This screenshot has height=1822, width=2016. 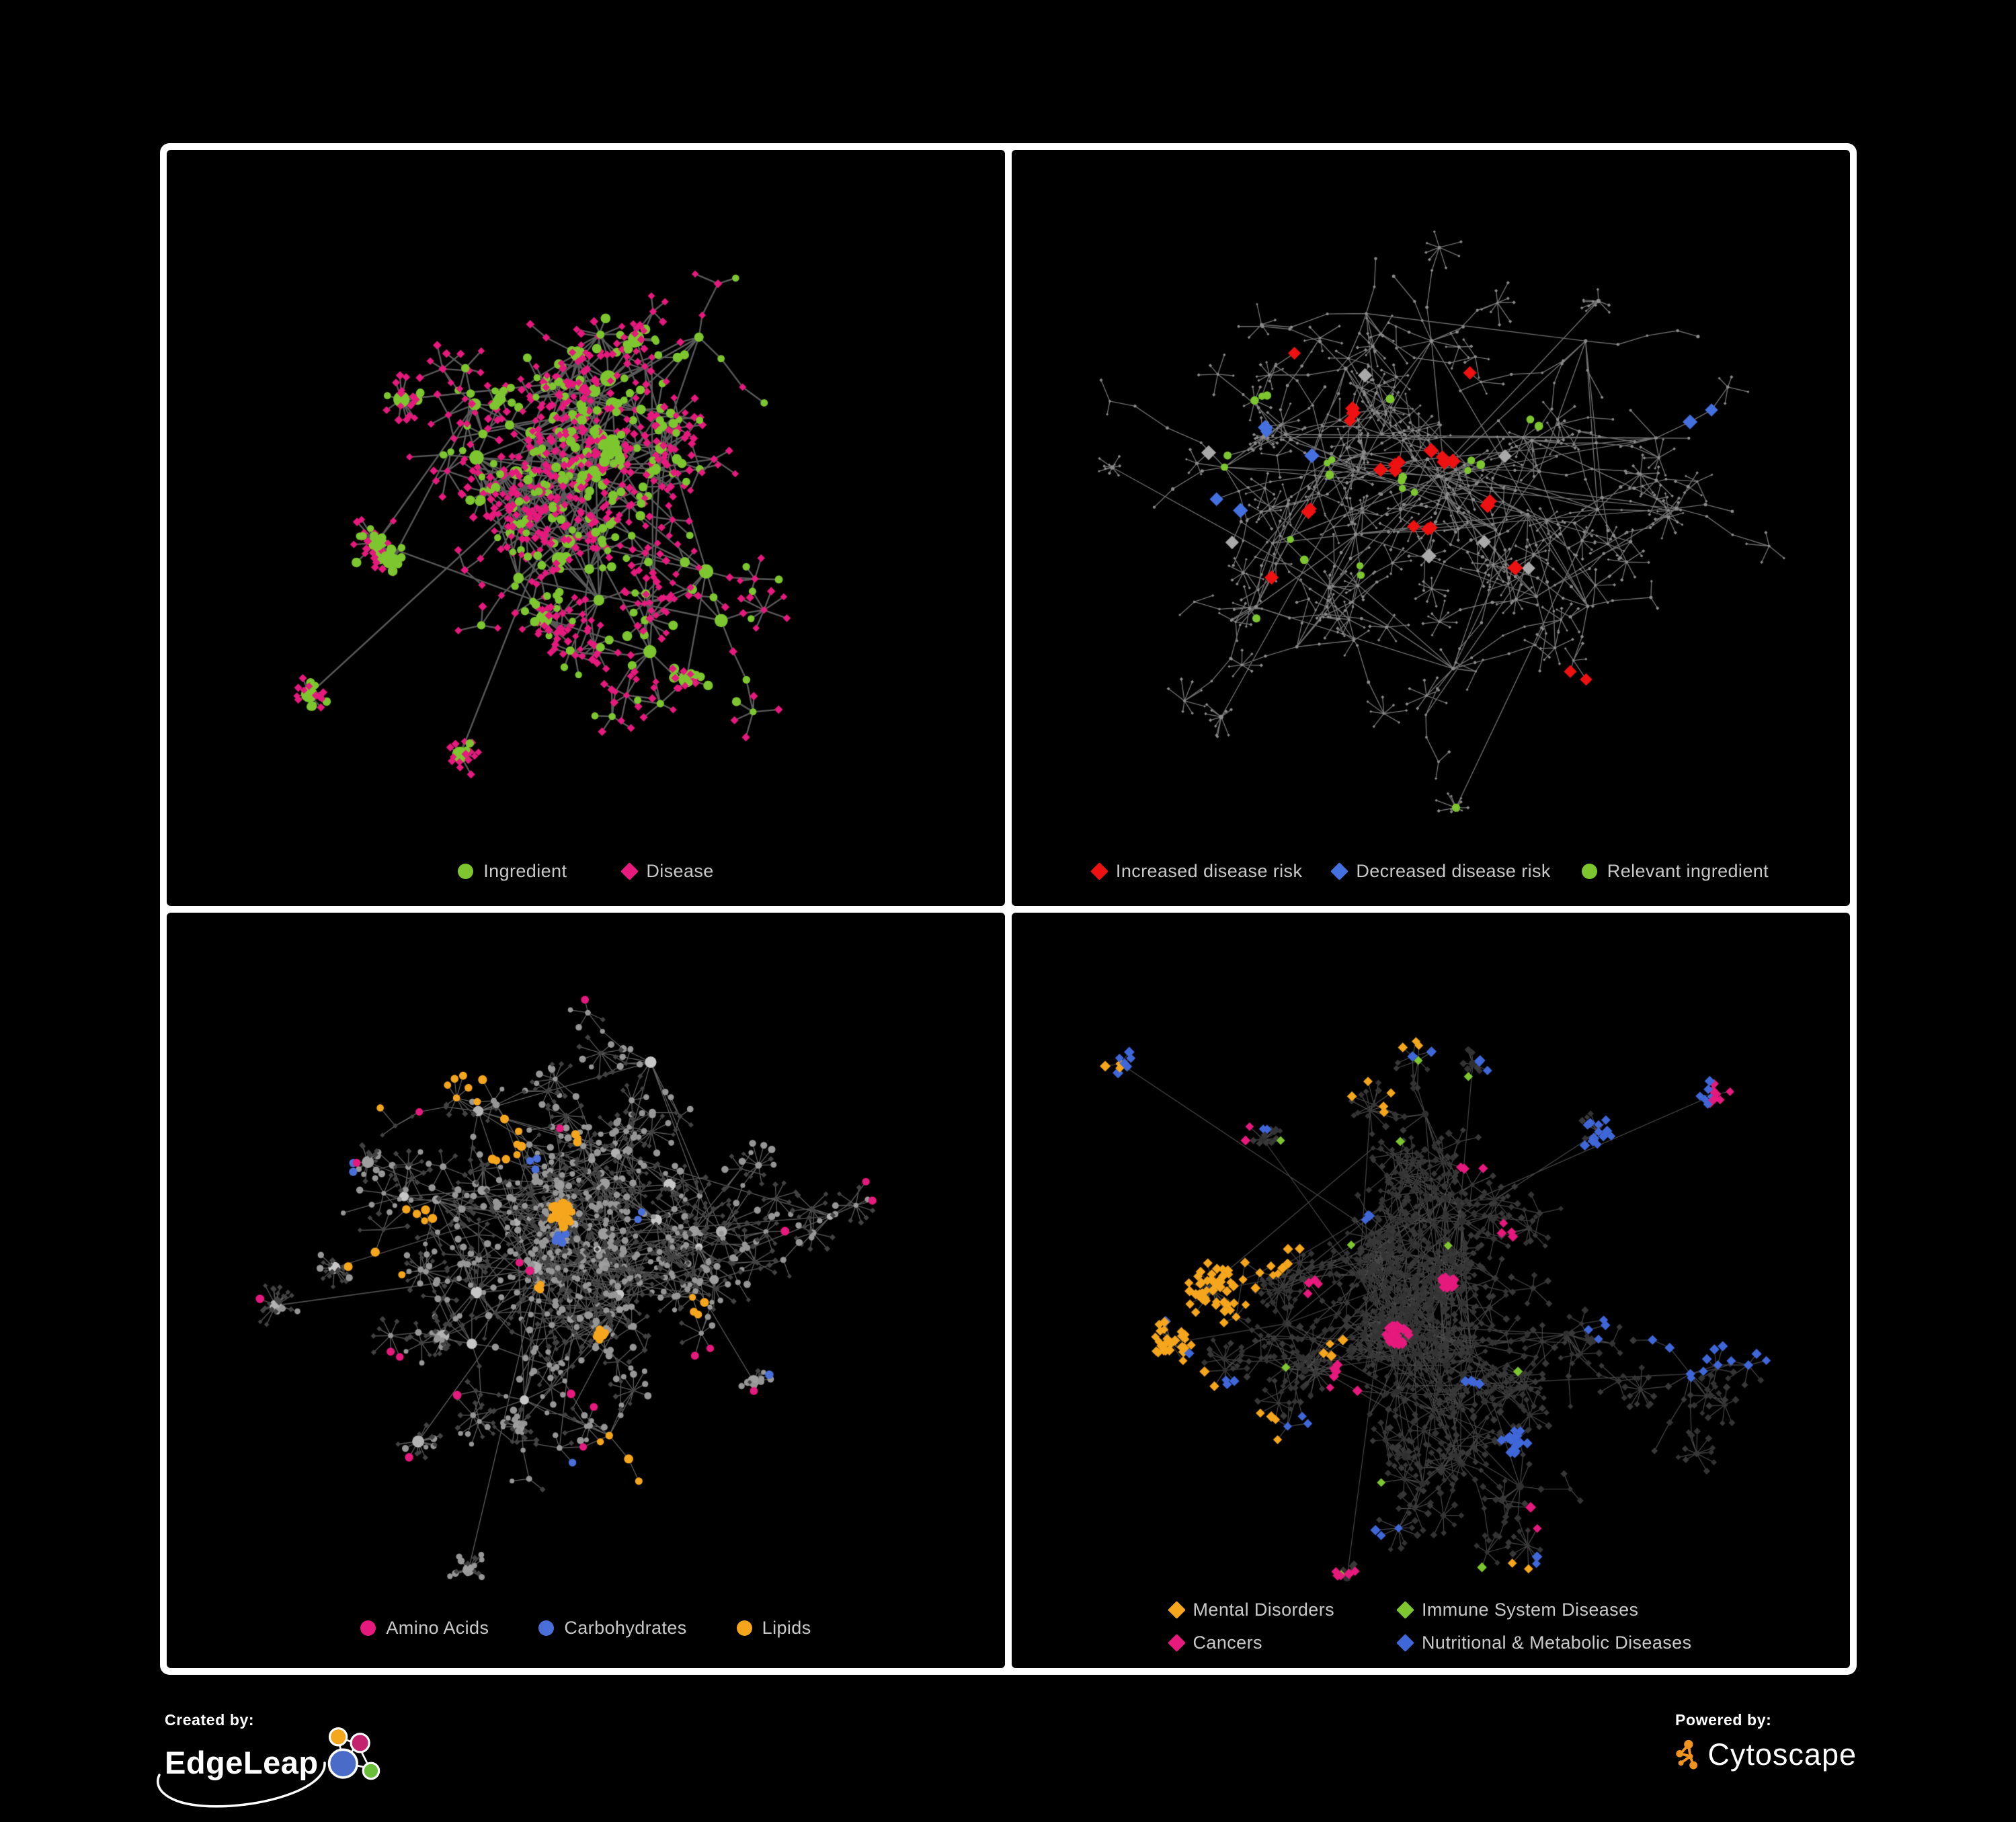 I want to click on cytoscape-logo-row: Cytoscape, so click(x=1766, y=1754).